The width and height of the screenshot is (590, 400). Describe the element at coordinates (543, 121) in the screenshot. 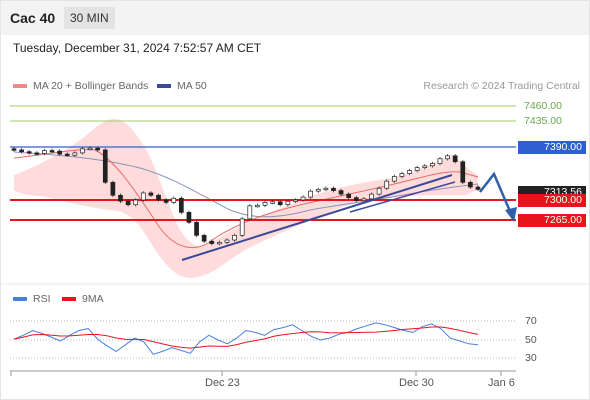

I see `label-7435: 7435.00` at that location.